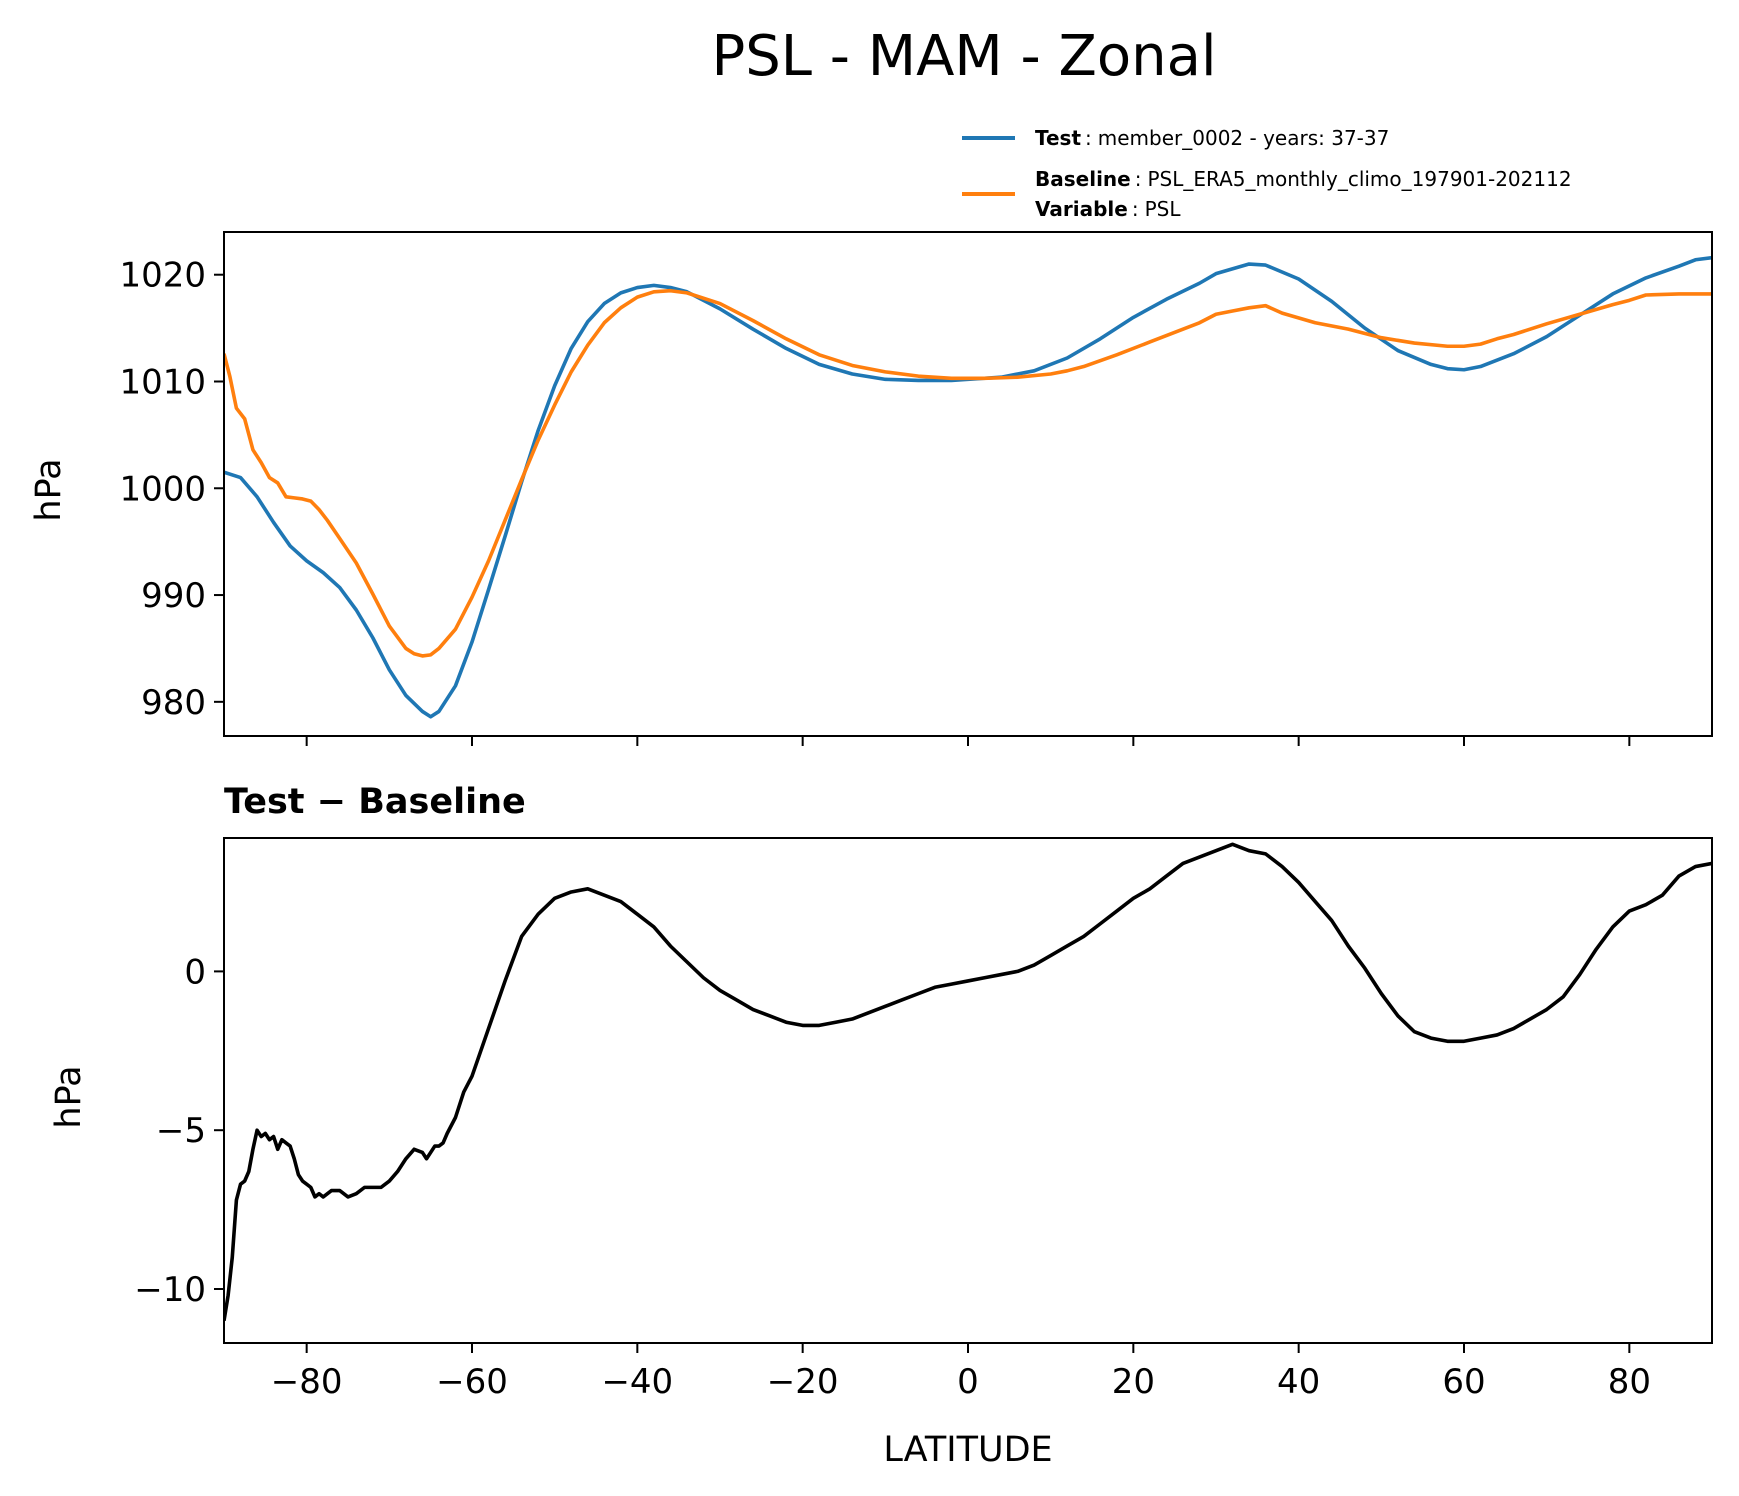  Describe the element at coordinates (170, 1290) in the screenshot. I see `difference-ytick-label: −10` at that location.